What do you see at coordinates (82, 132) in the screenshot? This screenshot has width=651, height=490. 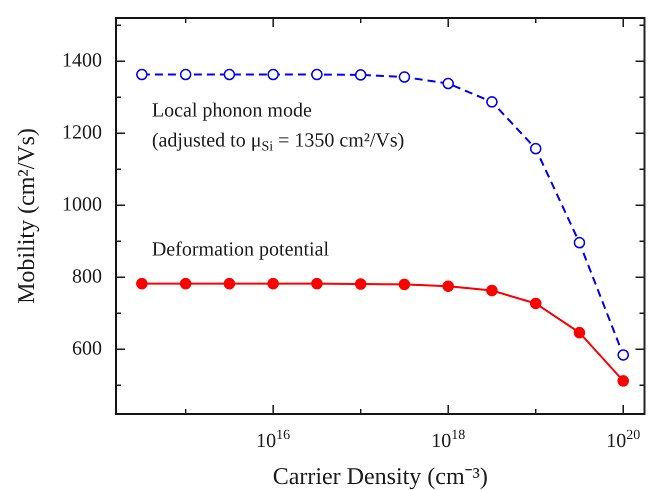 I see `y-tick-label: 1200` at bounding box center [82, 132].